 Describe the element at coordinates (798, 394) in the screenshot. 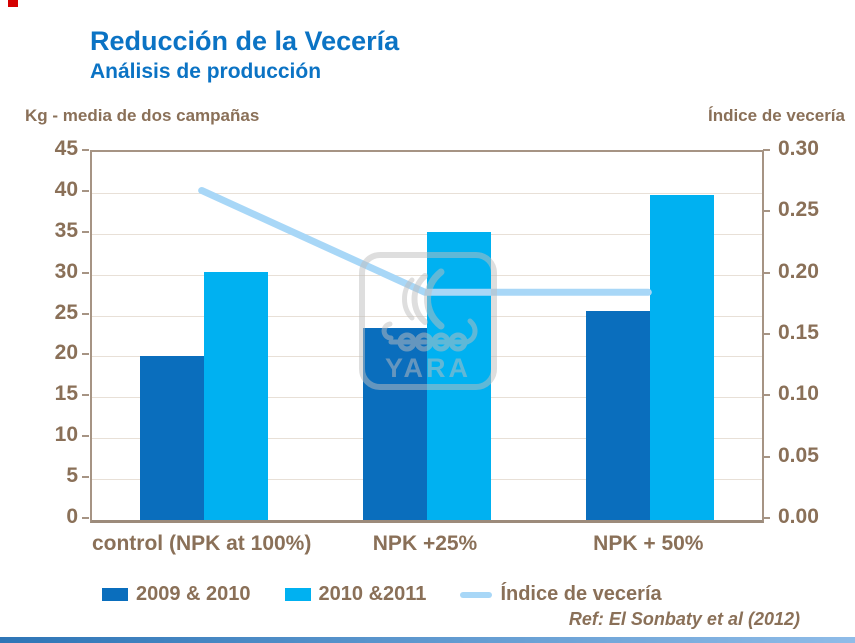

I see `right-axis-tick-label: 0.10` at that location.